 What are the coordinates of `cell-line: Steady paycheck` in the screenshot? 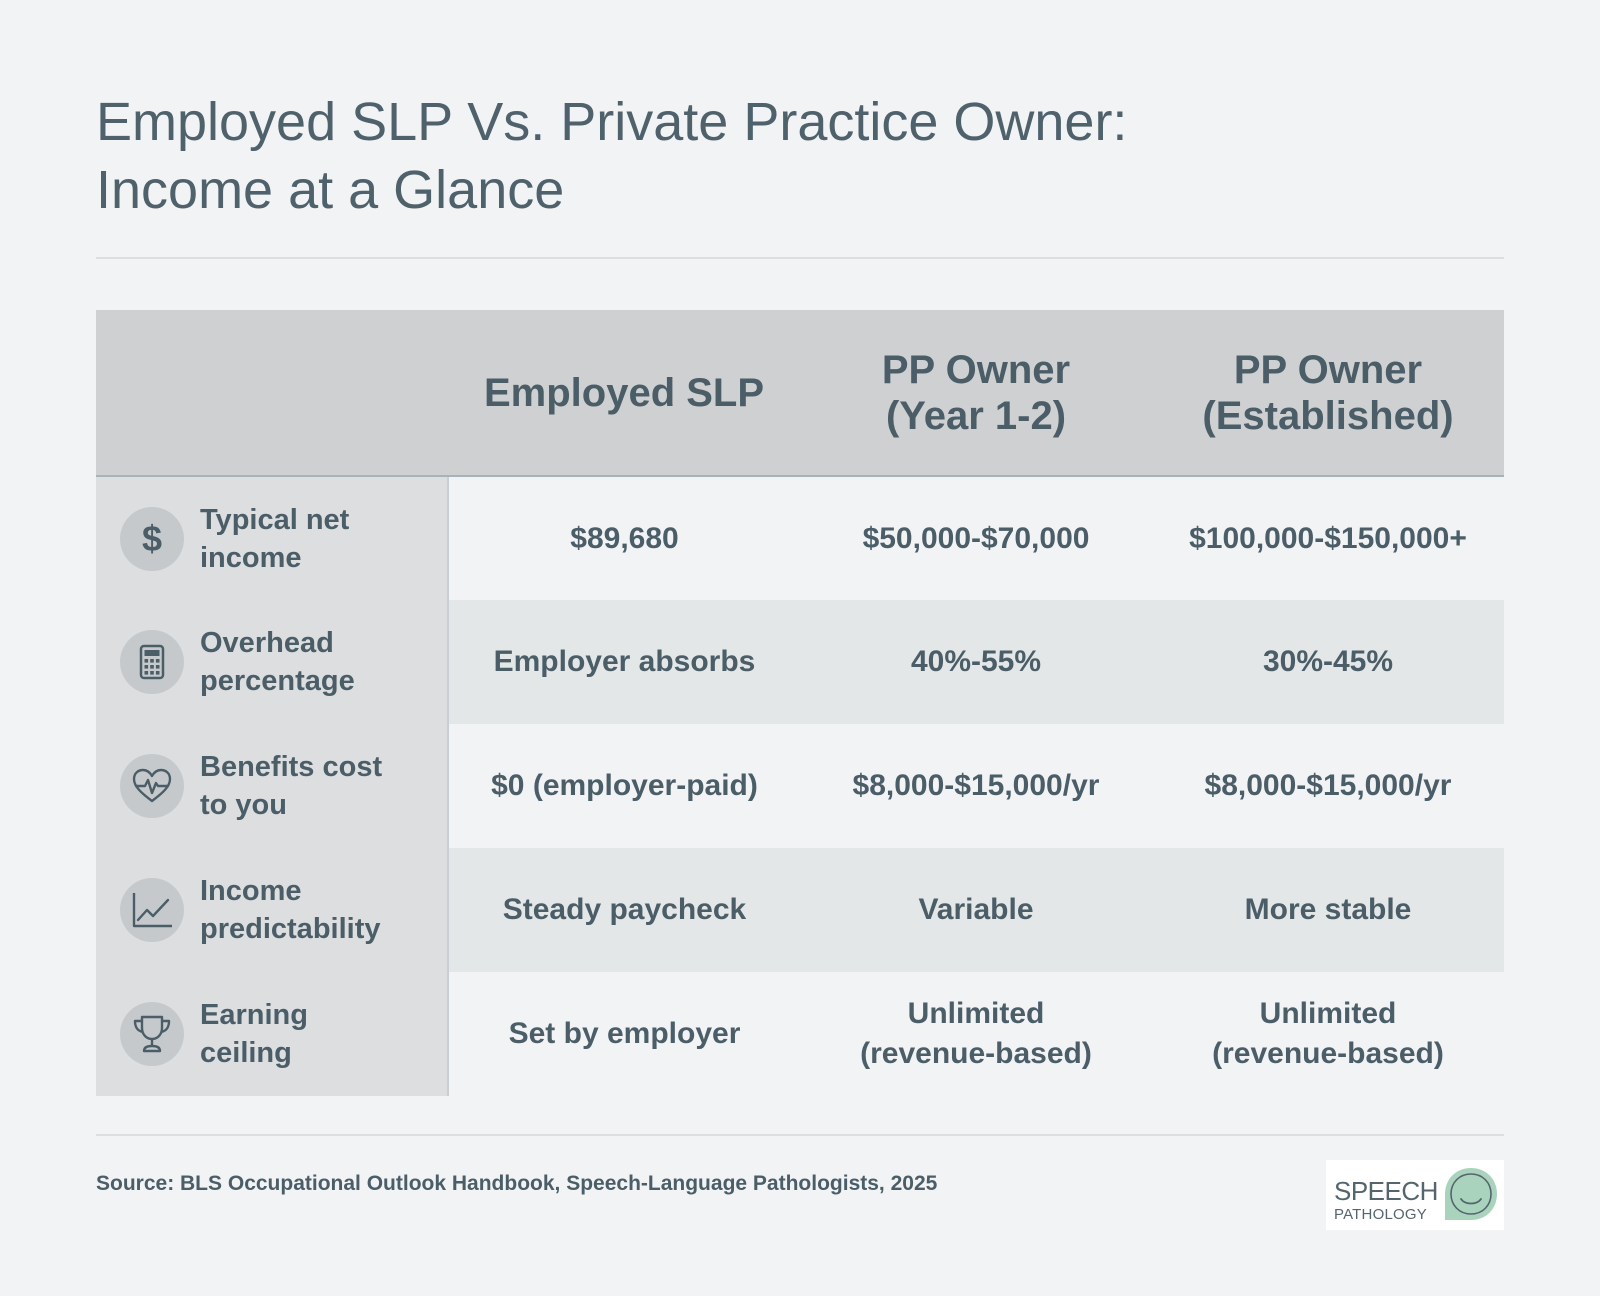 It's located at (624, 909).